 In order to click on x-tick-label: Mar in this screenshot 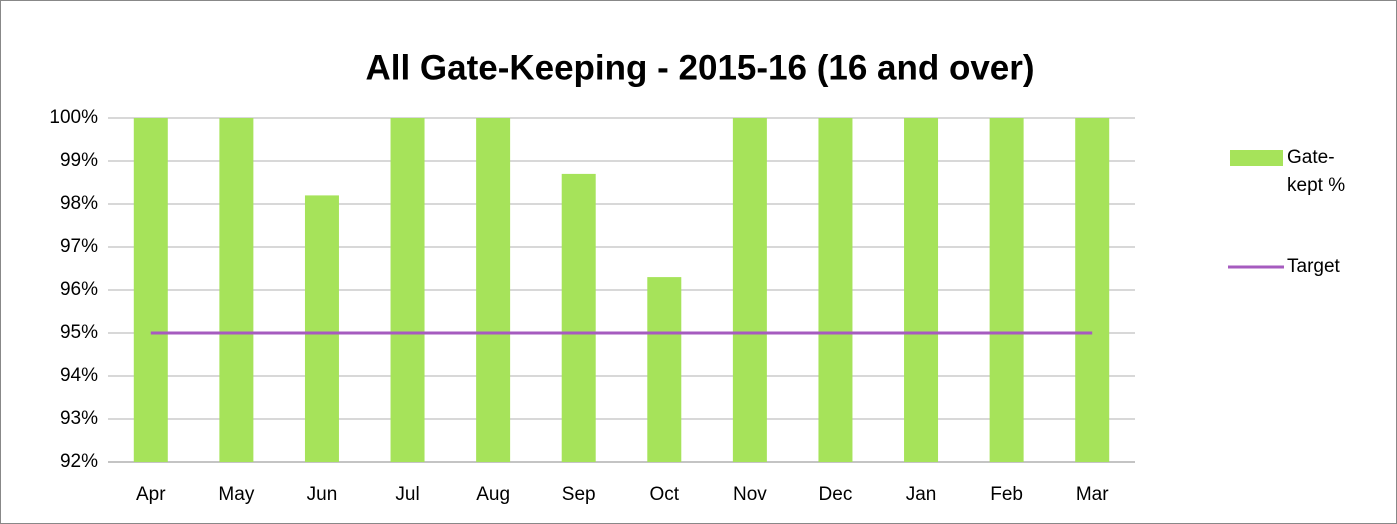, I will do `click(1092, 494)`.